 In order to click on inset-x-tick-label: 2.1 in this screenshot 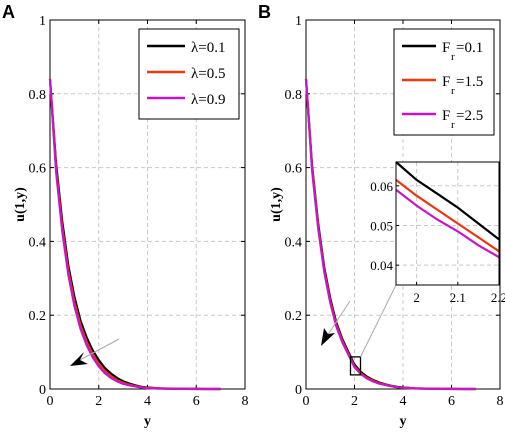, I will do `click(458, 297)`.